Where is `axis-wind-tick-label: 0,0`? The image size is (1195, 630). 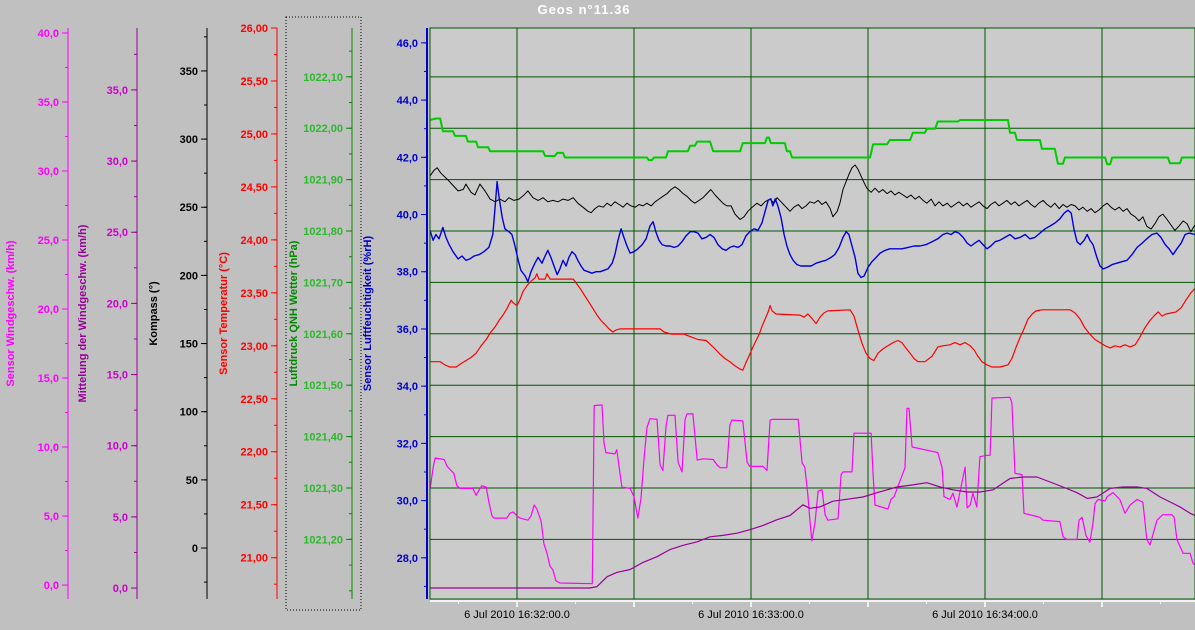
axis-wind-tick-label: 0,0 is located at coordinates (51, 586).